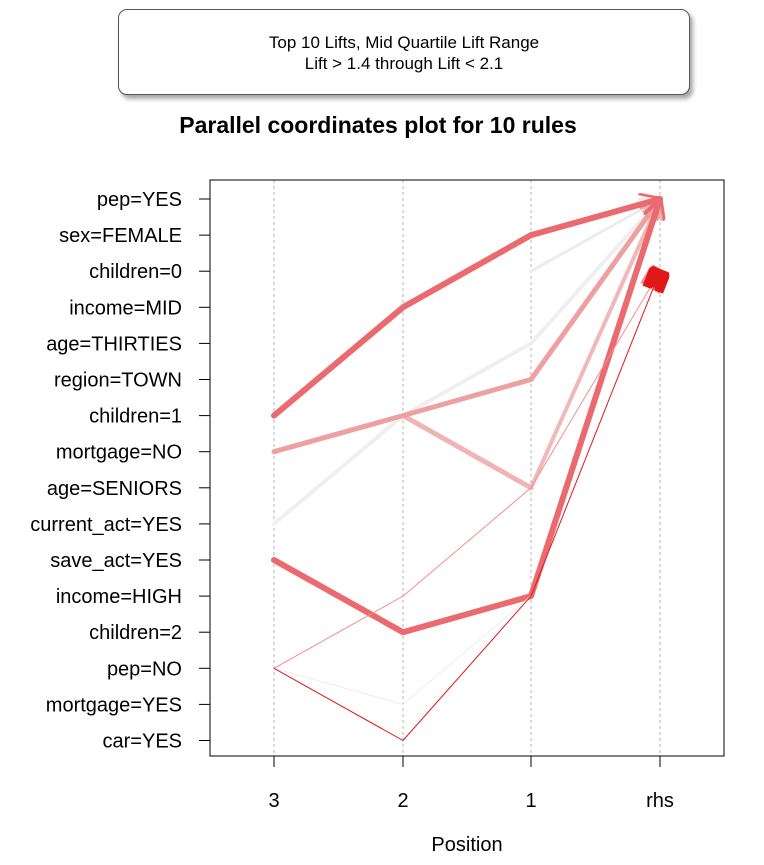 Image resolution: width=764 pixels, height=865 pixels. I want to click on y-tick-label-6: children=1, so click(135, 417).